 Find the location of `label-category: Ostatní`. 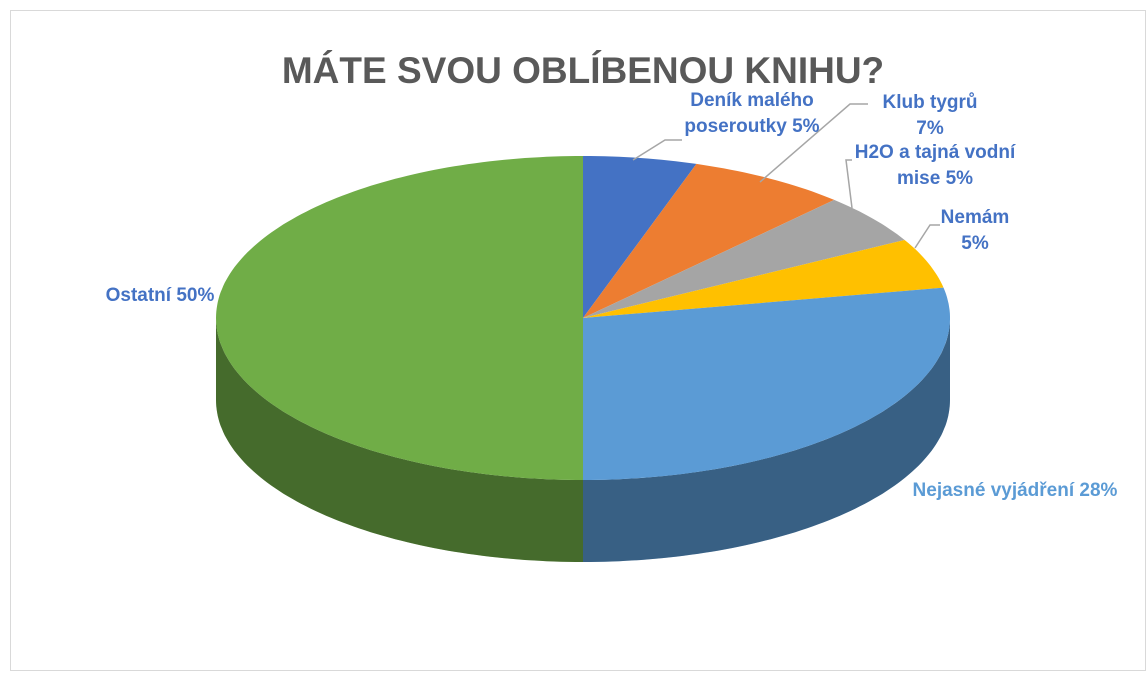

label-category: Ostatní is located at coordinates (138, 295).